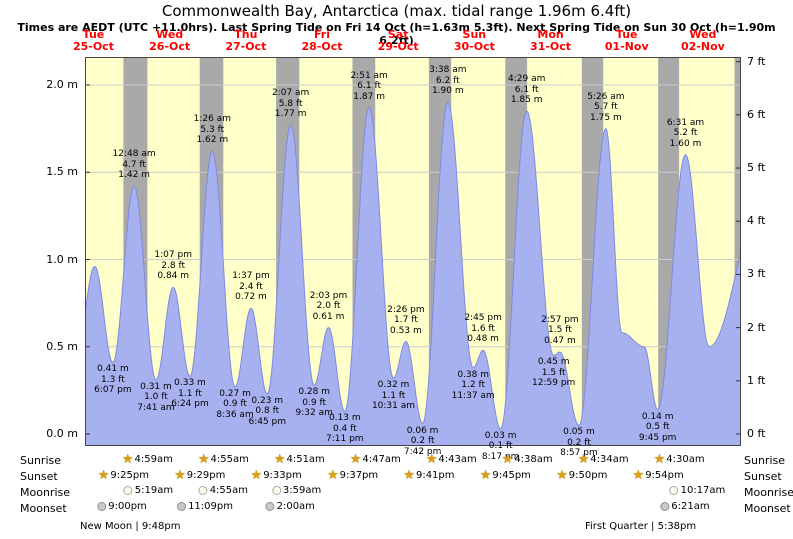 The width and height of the screenshot is (793, 539). What do you see at coordinates (756, 221) in the screenshot?
I see `y-axis-label-ft: 4 ft` at bounding box center [756, 221].